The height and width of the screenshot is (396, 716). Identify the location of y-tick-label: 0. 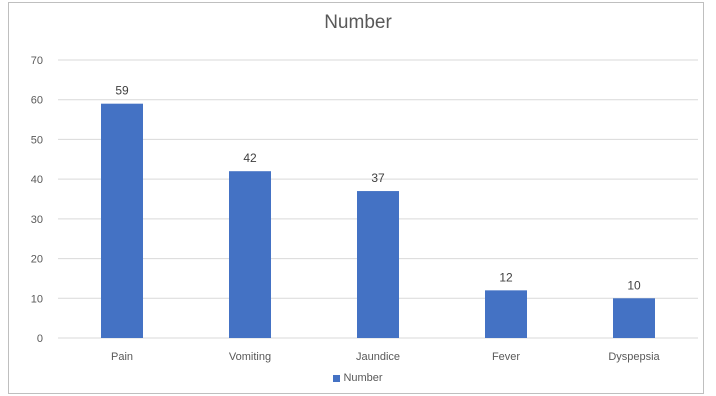
(40, 339).